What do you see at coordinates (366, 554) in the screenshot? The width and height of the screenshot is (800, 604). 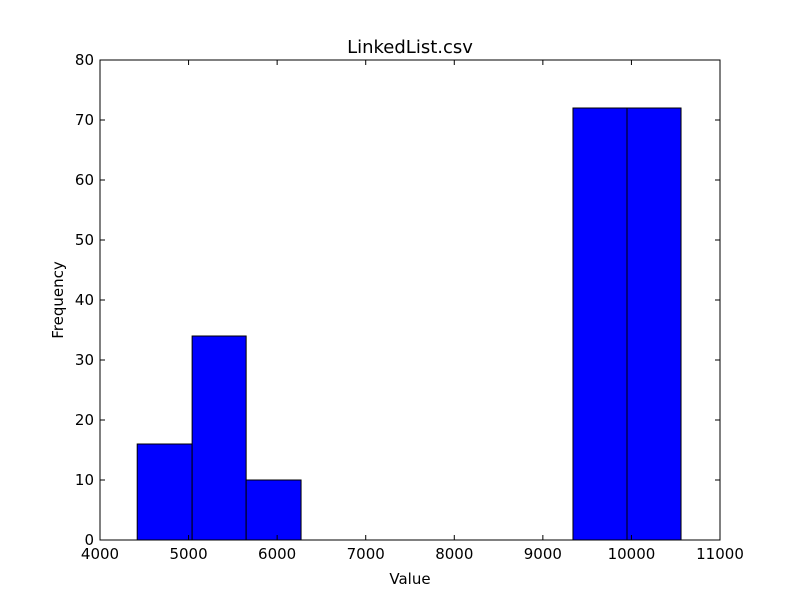 I see `x-tick-label-3: 7000` at bounding box center [366, 554].